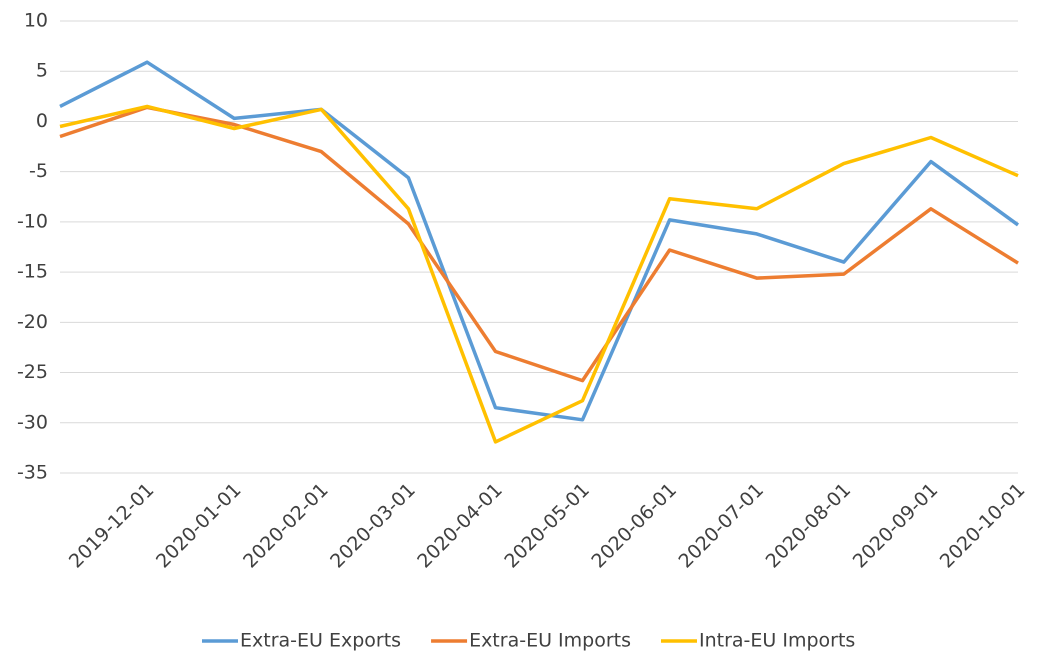 The image size is (1045, 661). Describe the element at coordinates (112, 526) in the screenshot. I see `x-tick-label: 2019-12-01` at that location.